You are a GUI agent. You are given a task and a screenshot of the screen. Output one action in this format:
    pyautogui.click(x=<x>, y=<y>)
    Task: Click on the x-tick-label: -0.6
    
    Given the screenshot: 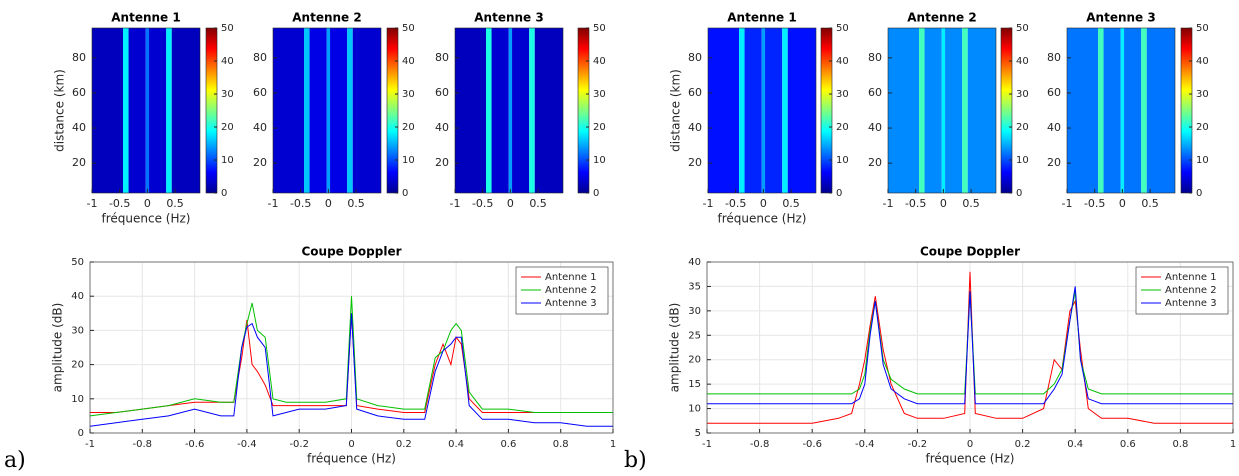 What is the action you would take?
    pyautogui.click(x=195, y=444)
    